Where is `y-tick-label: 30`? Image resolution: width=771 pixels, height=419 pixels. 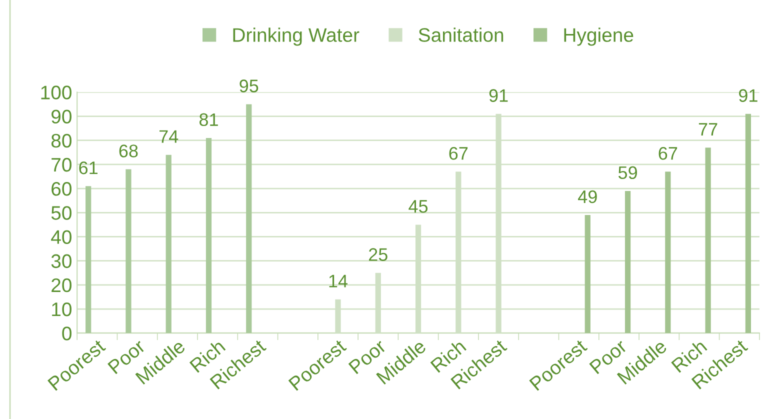 y-tick-label: 30 is located at coordinates (61, 261).